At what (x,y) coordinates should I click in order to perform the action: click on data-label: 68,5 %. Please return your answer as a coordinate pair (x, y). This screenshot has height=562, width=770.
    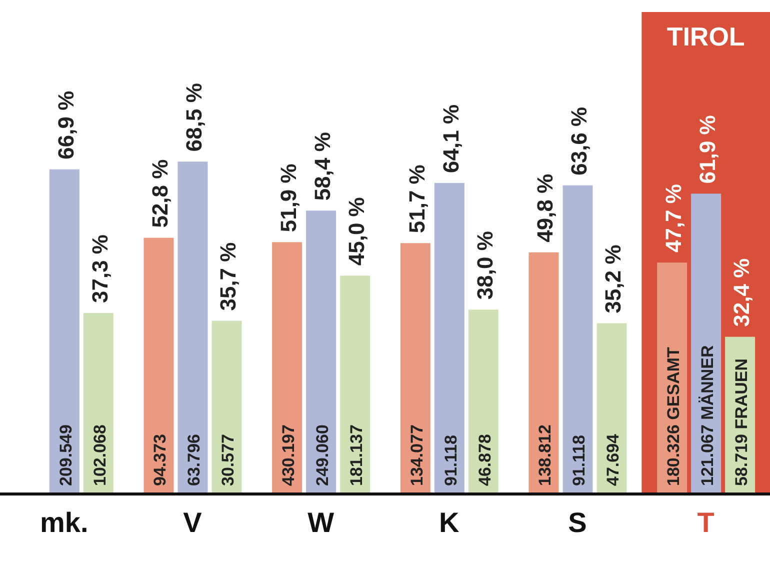
    Looking at the image, I should click on (194, 117).